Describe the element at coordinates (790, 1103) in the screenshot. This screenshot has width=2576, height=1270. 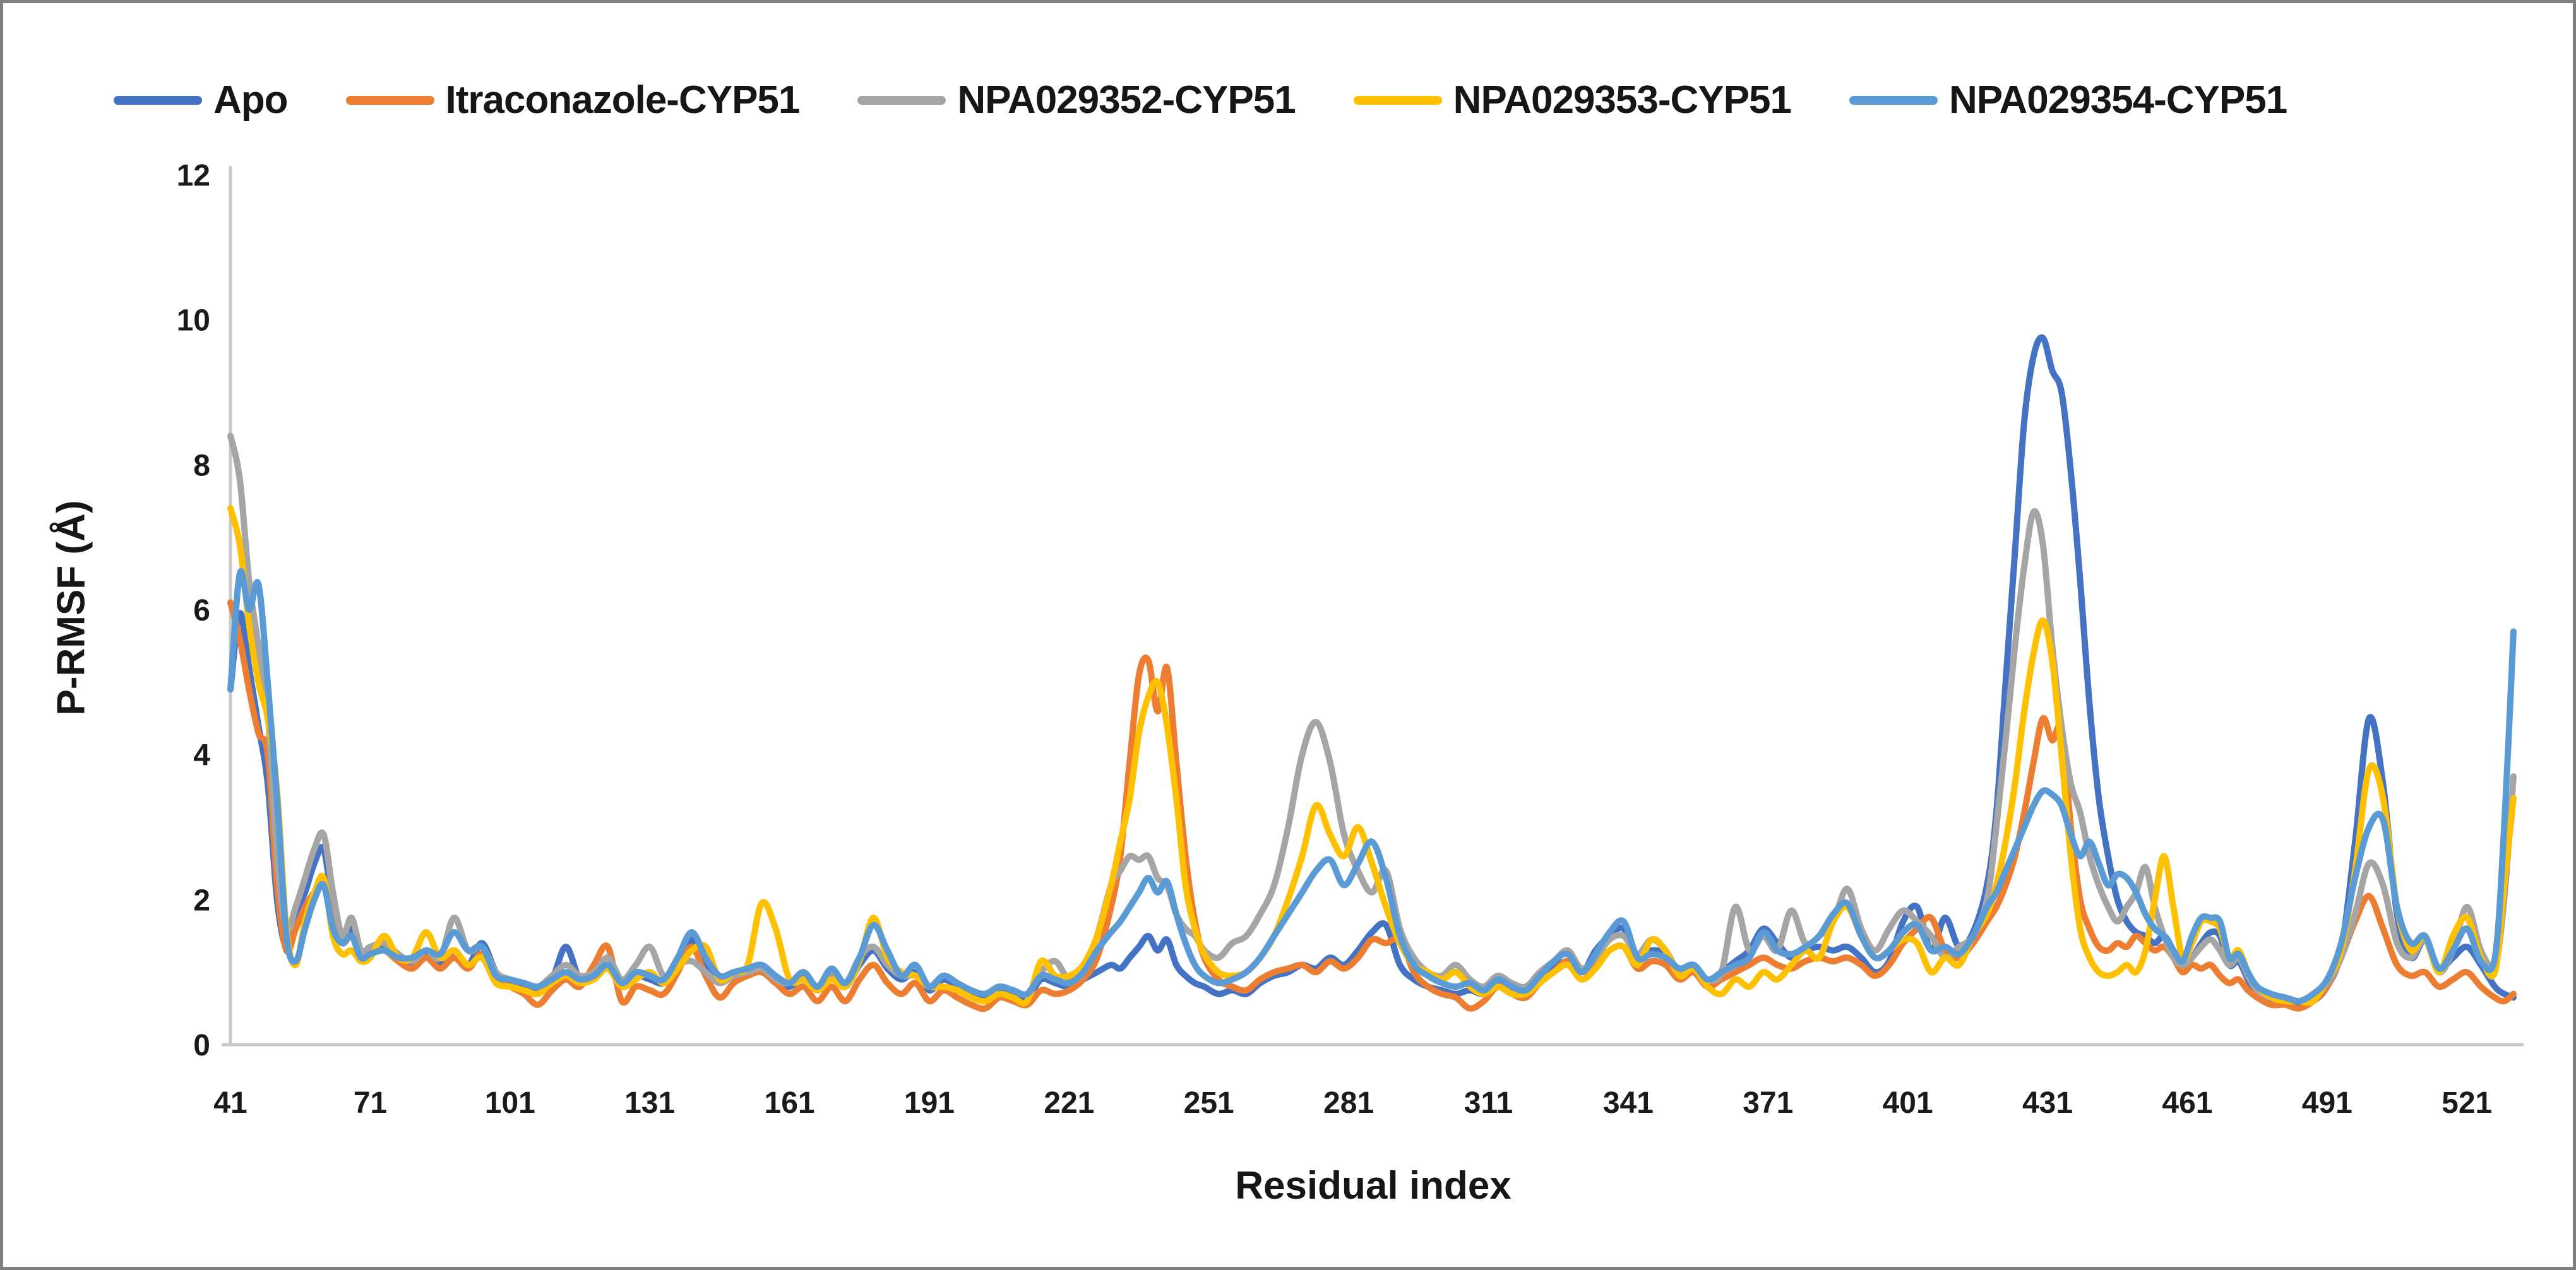
I see `x-axis-tick-label: 161` at that location.